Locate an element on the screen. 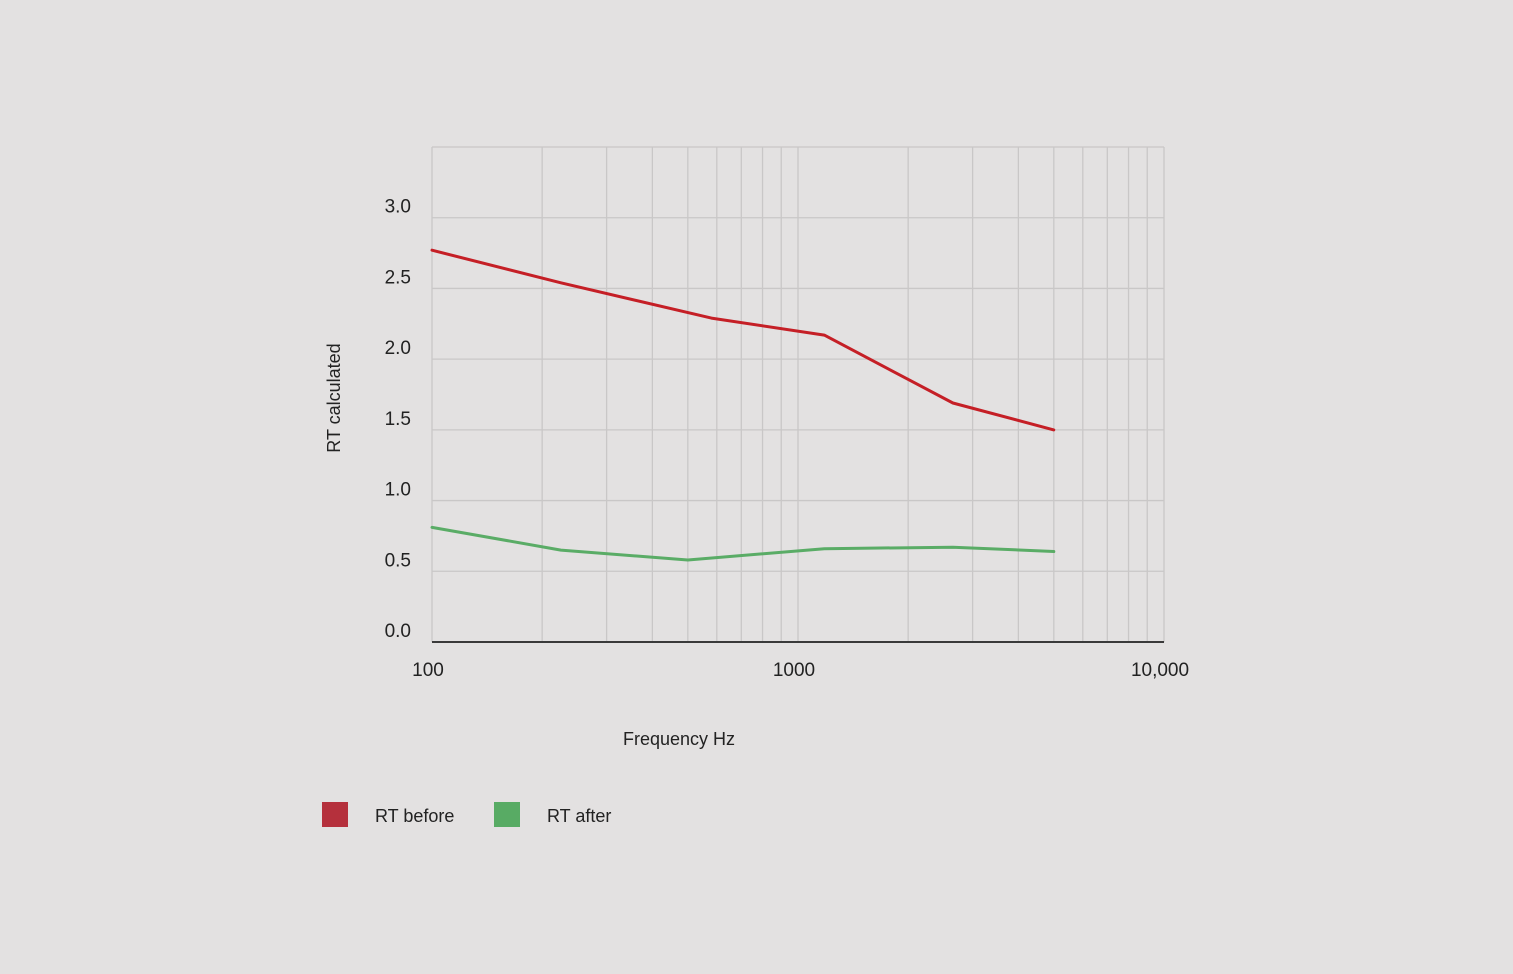 The width and height of the screenshot is (1513, 974). legend-label: RT before is located at coordinates (414, 816).